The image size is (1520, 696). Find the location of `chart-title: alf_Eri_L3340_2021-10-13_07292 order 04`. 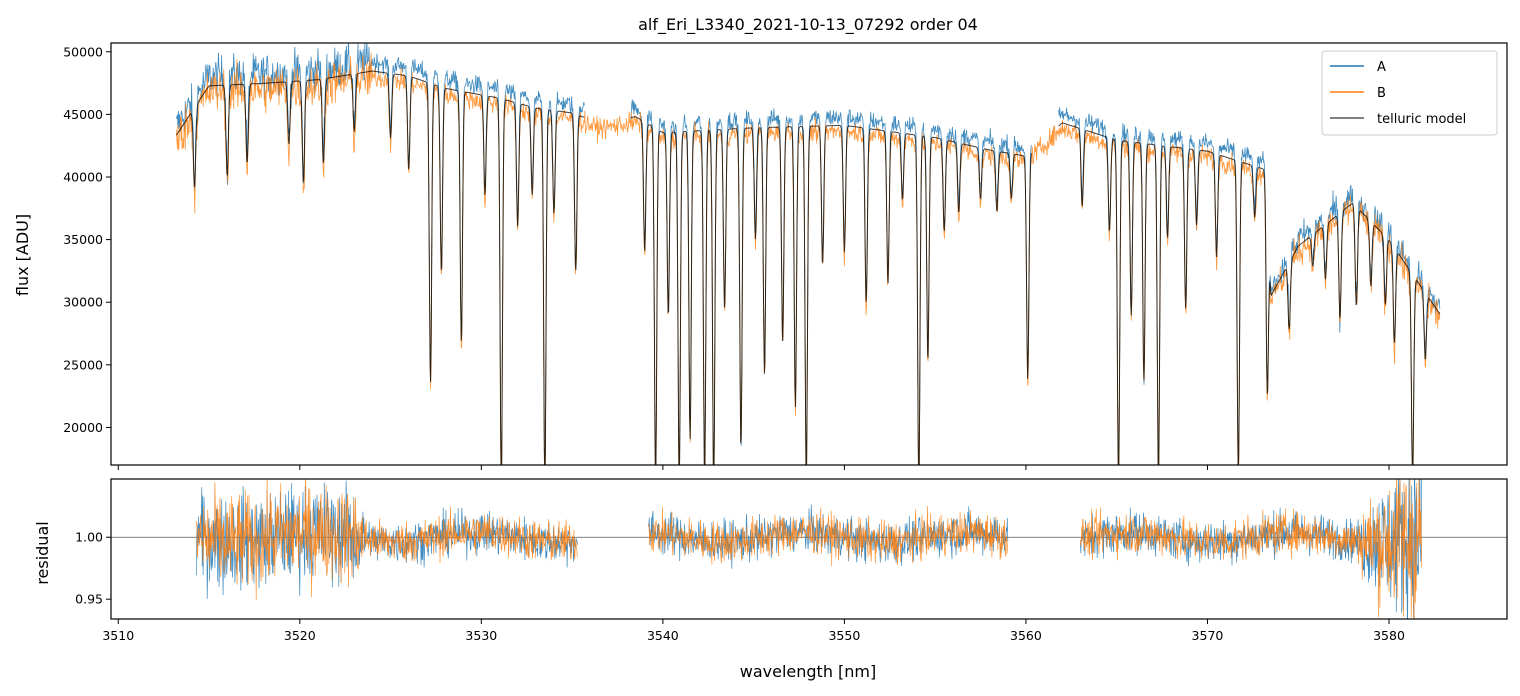

chart-title: alf_Eri_L3340_2021-10-13_07292 order 04 is located at coordinates (808, 25).